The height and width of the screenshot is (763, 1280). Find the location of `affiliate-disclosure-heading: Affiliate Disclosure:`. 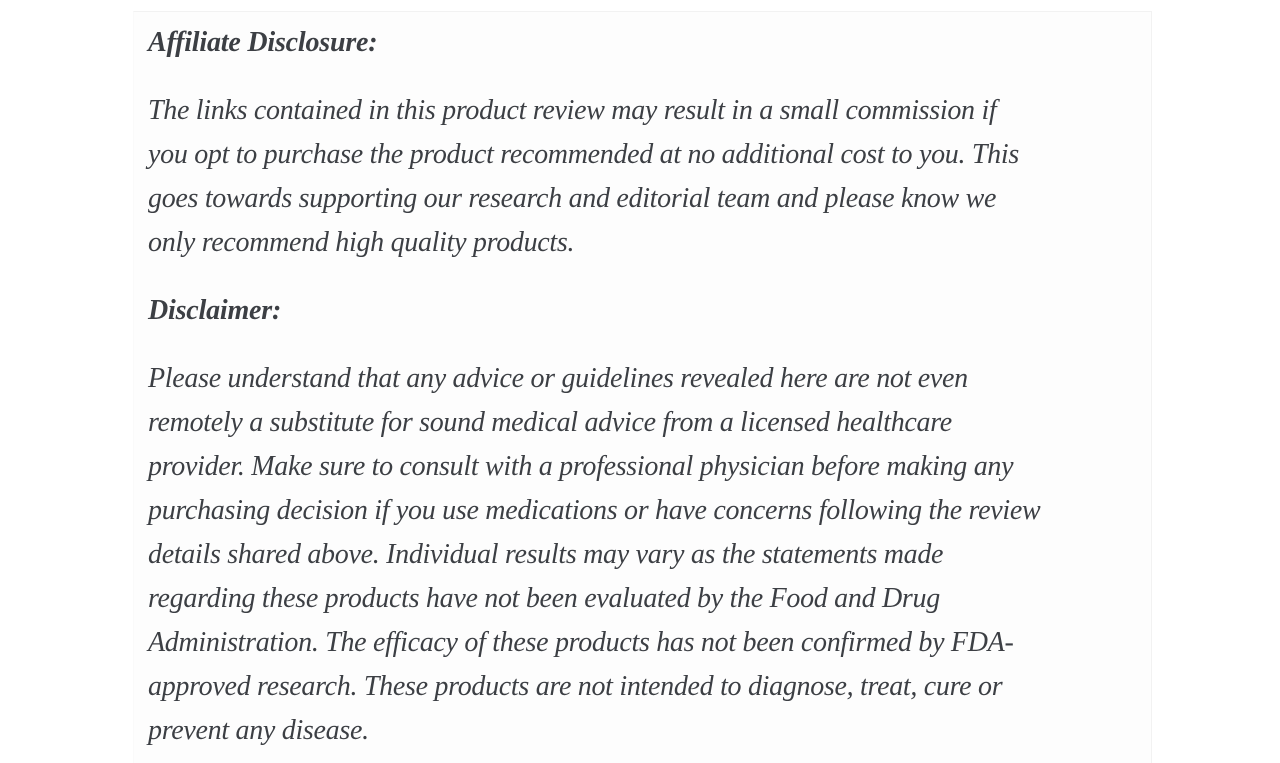

affiliate-disclosure-heading: Affiliate Disclosure: is located at coordinates (263, 42).